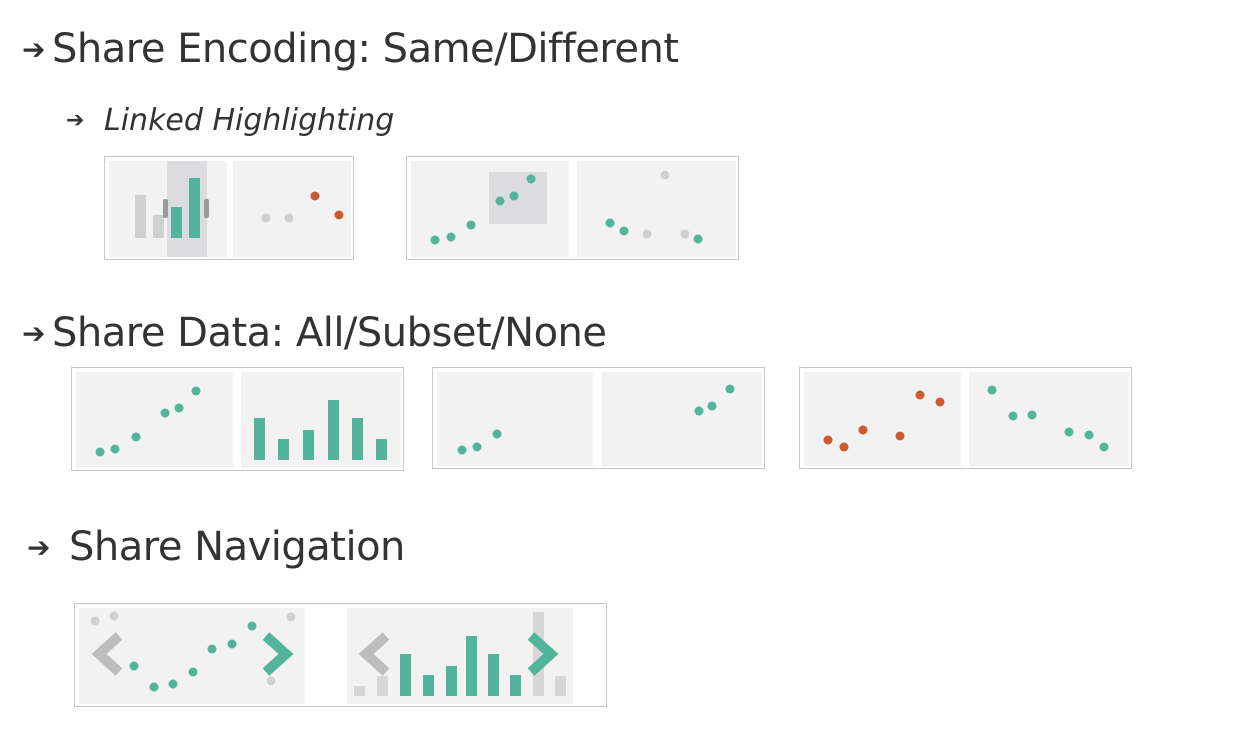 Image resolution: width=1240 pixels, height=746 pixels. I want to click on brush-handle-left, so click(165, 208).